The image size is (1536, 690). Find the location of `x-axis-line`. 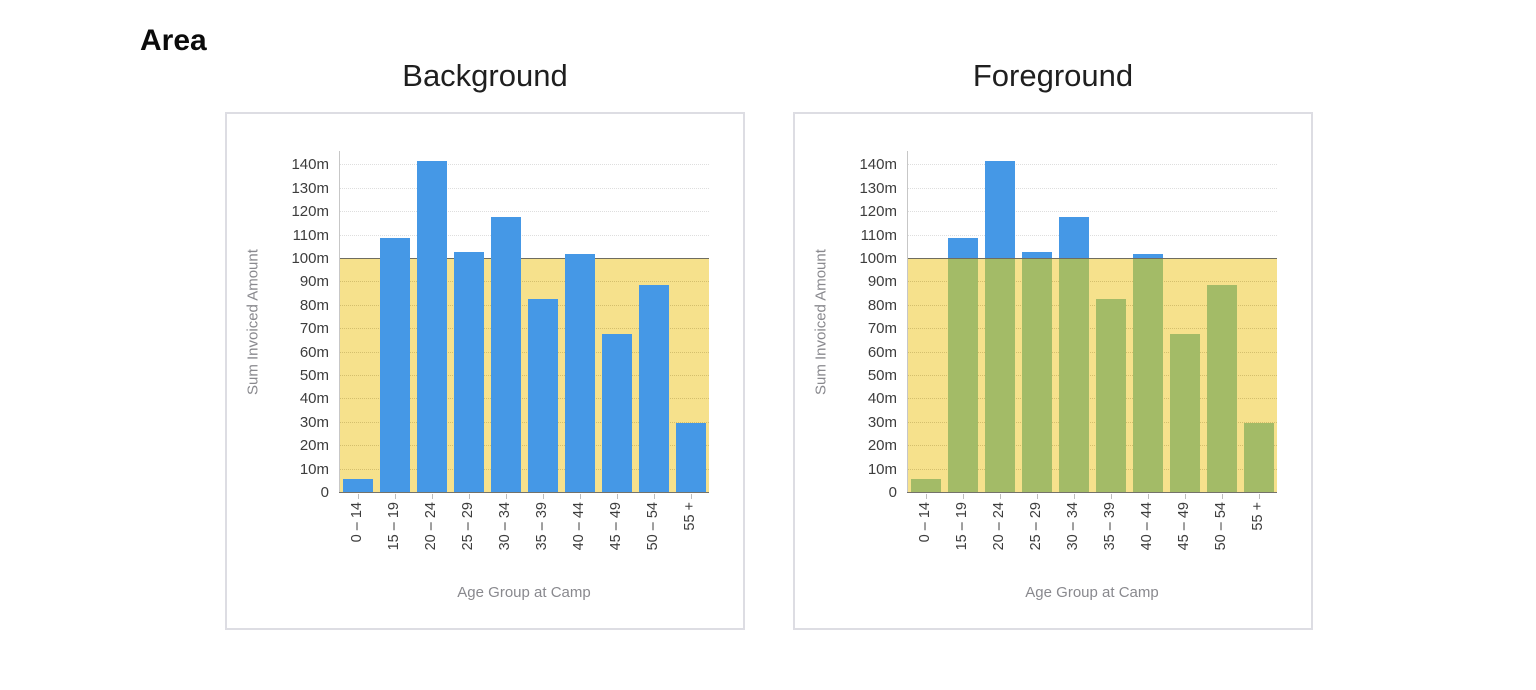

x-axis-line is located at coordinates (1092, 492).